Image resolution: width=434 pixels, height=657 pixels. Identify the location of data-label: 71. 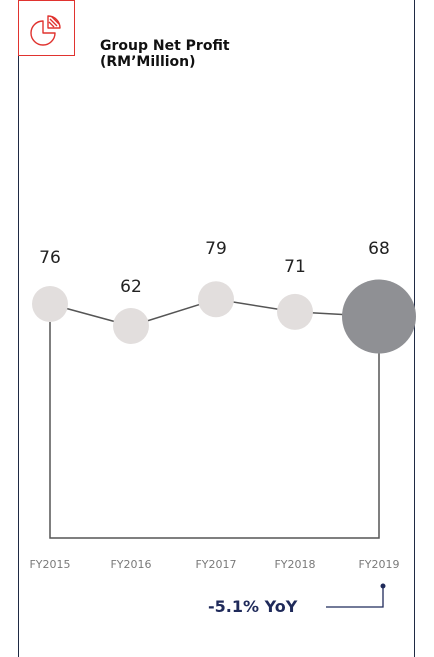
(295, 267).